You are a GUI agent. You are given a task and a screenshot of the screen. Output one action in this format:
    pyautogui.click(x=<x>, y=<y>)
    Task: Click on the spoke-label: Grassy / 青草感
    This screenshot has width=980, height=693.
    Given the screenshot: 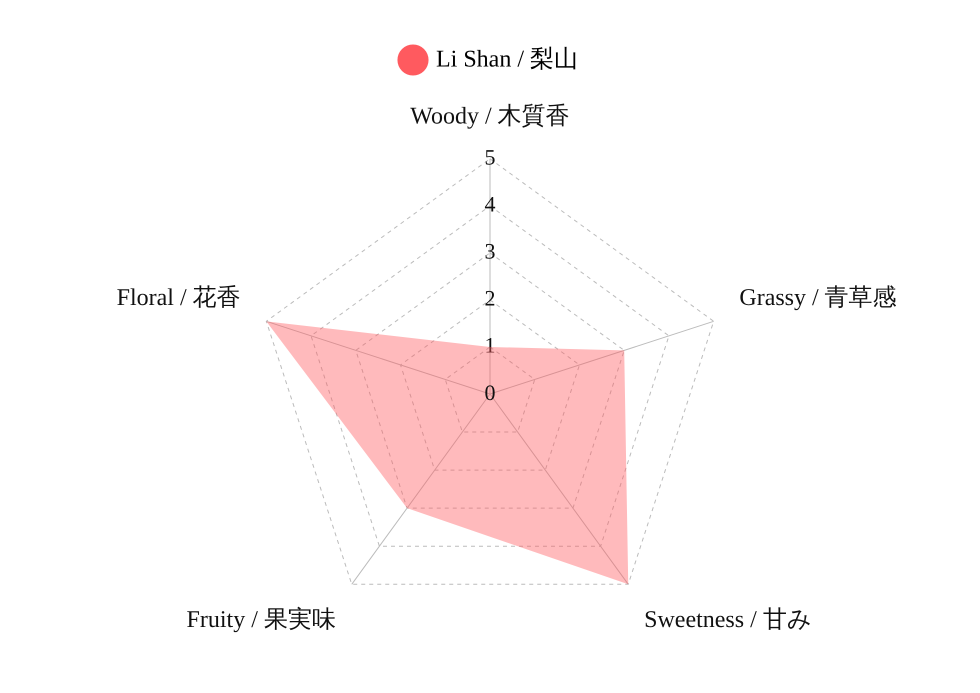 What is the action you would take?
    pyautogui.click(x=818, y=297)
    